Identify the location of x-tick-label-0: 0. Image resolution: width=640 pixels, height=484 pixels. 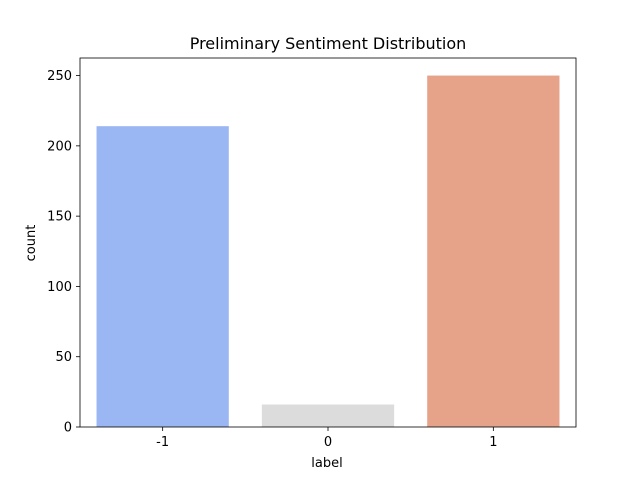
(328, 442).